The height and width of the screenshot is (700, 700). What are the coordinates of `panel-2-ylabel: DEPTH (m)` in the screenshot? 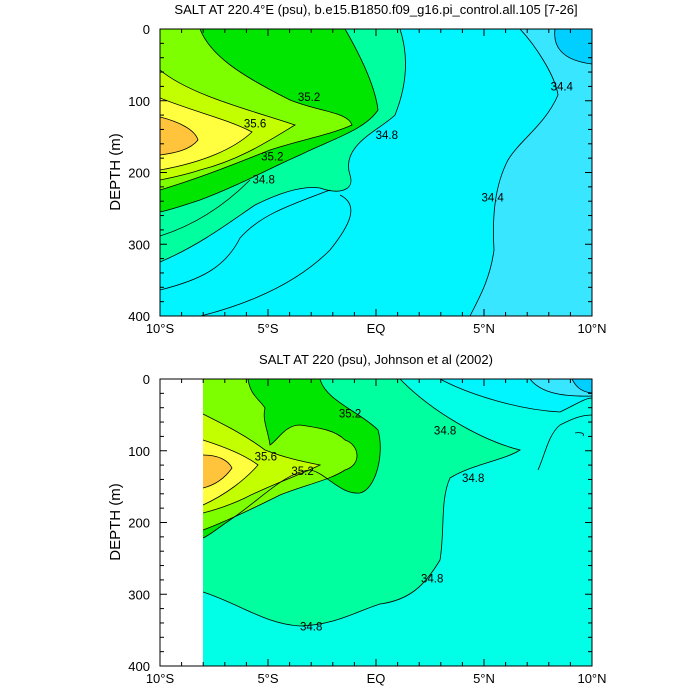 It's located at (115, 522).